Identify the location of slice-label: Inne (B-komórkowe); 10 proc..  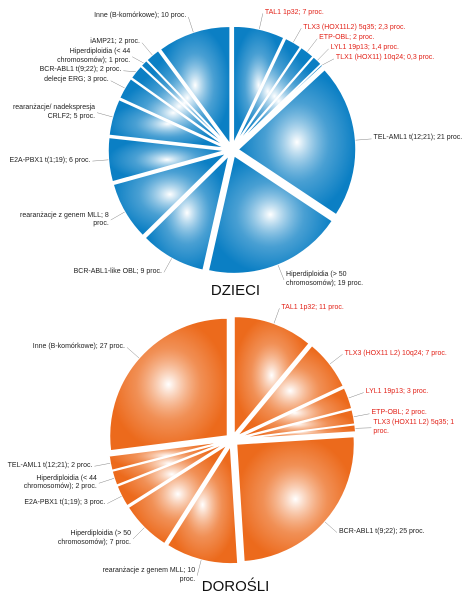
(140, 16).